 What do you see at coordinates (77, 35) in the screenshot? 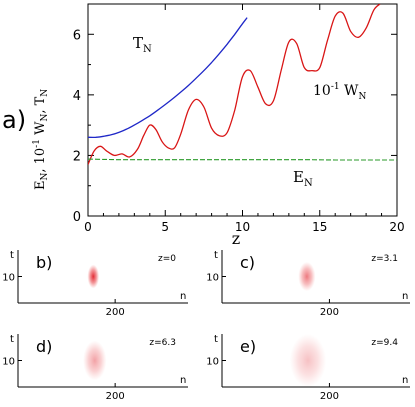
I see `y-tick-label: 6` at bounding box center [77, 35].